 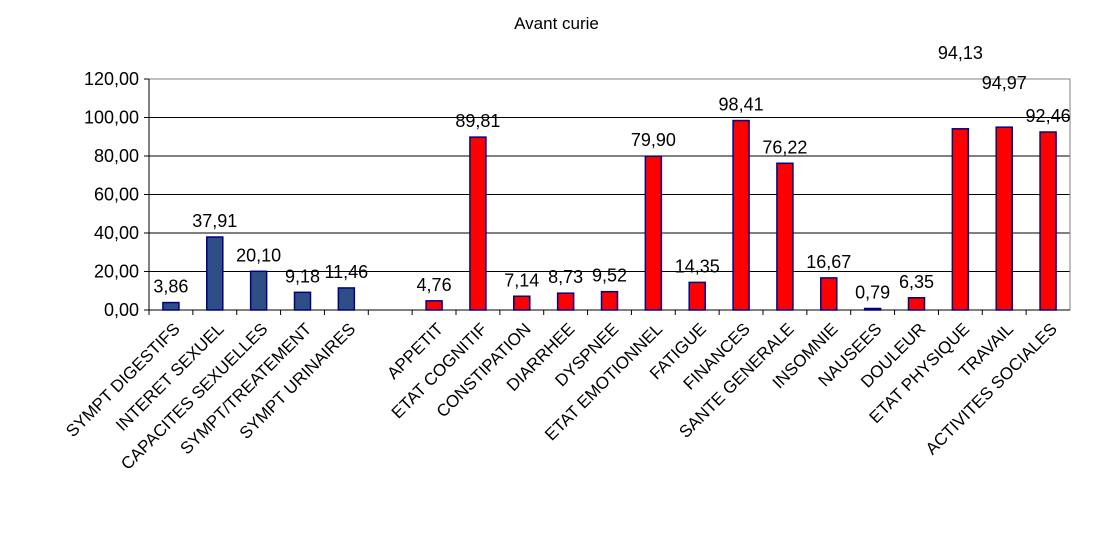 What do you see at coordinates (477, 121) in the screenshot?
I see `data-label: 89,81` at bounding box center [477, 121].